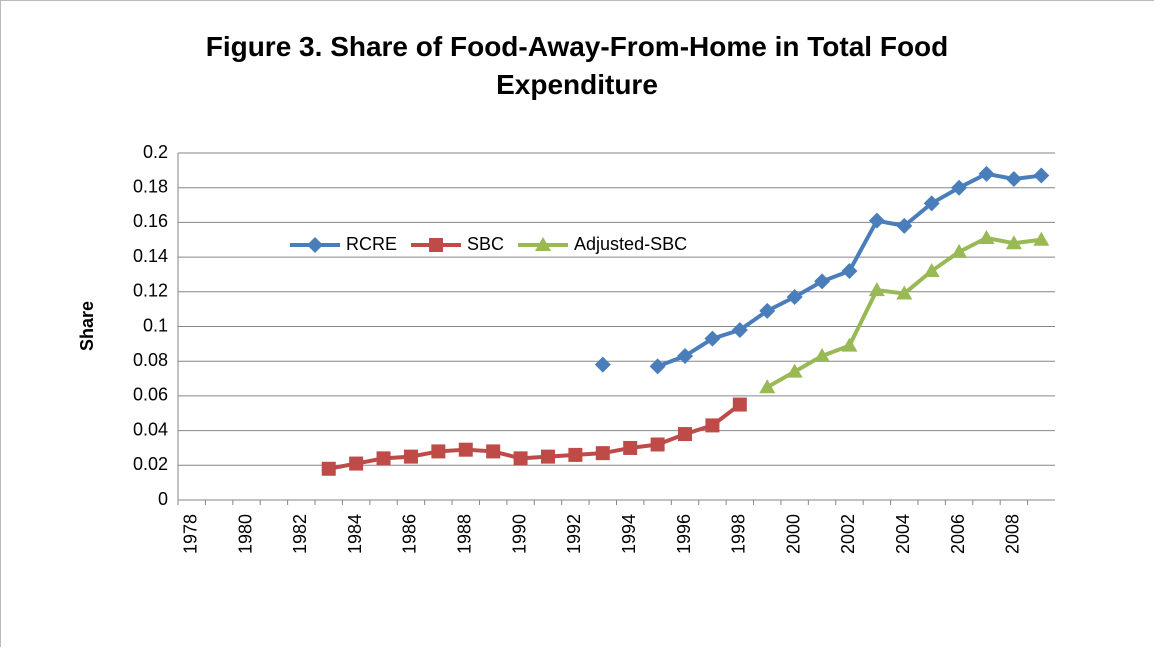 This screenshot has height=648, width=1155. I want to click on x-tick-label: 1990, so click(519, 534).